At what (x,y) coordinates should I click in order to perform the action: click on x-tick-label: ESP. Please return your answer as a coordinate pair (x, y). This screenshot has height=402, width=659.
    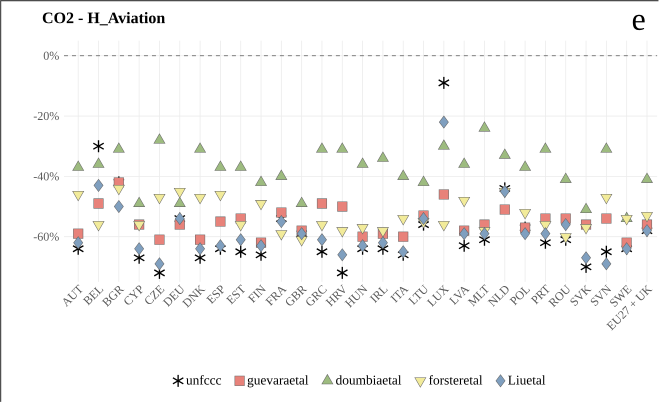
    Looking at the image, I should click on (215, 294).